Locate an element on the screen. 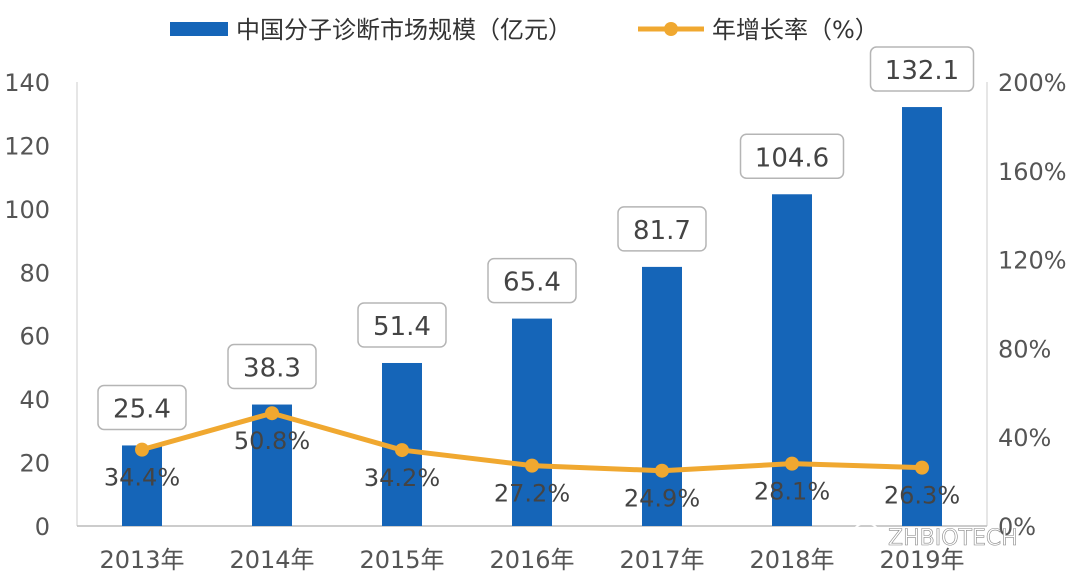  watermark: ZHBIOTECH is located at coordinates (934, 537).